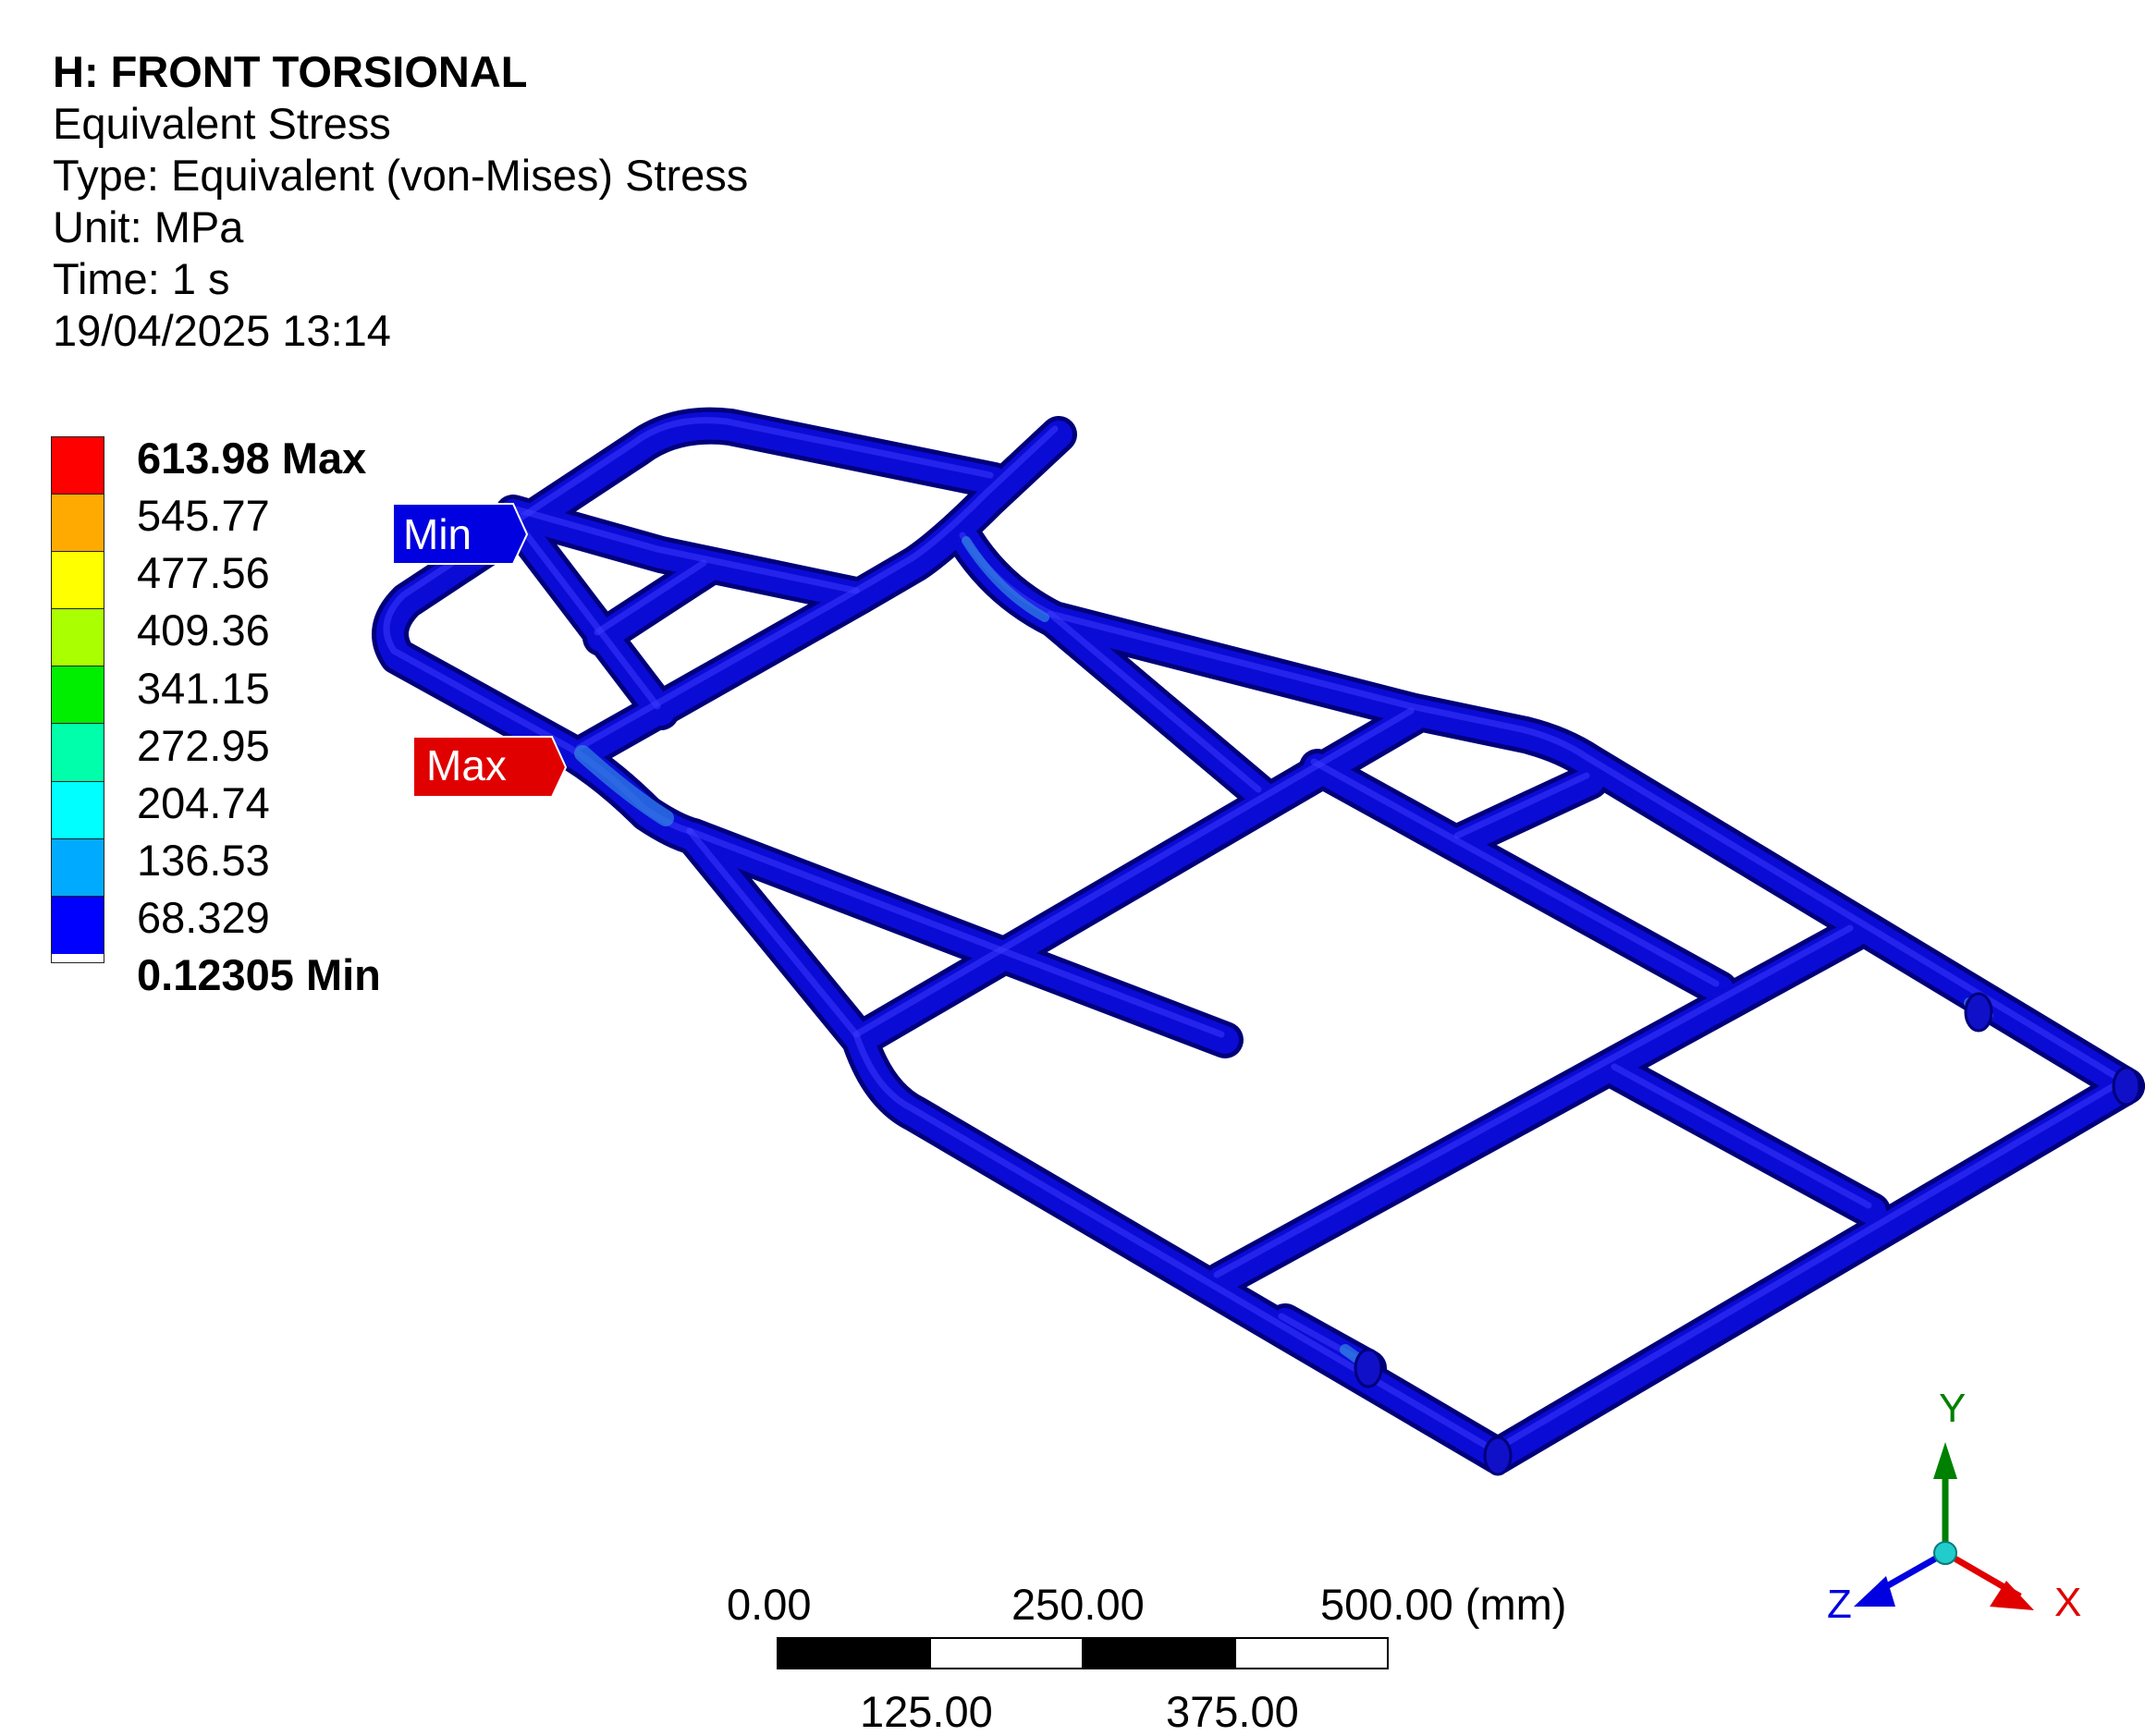  Describe the element at coordinates (203, 629) in the screenshot. I see `legend-label: 409.36` at that location.